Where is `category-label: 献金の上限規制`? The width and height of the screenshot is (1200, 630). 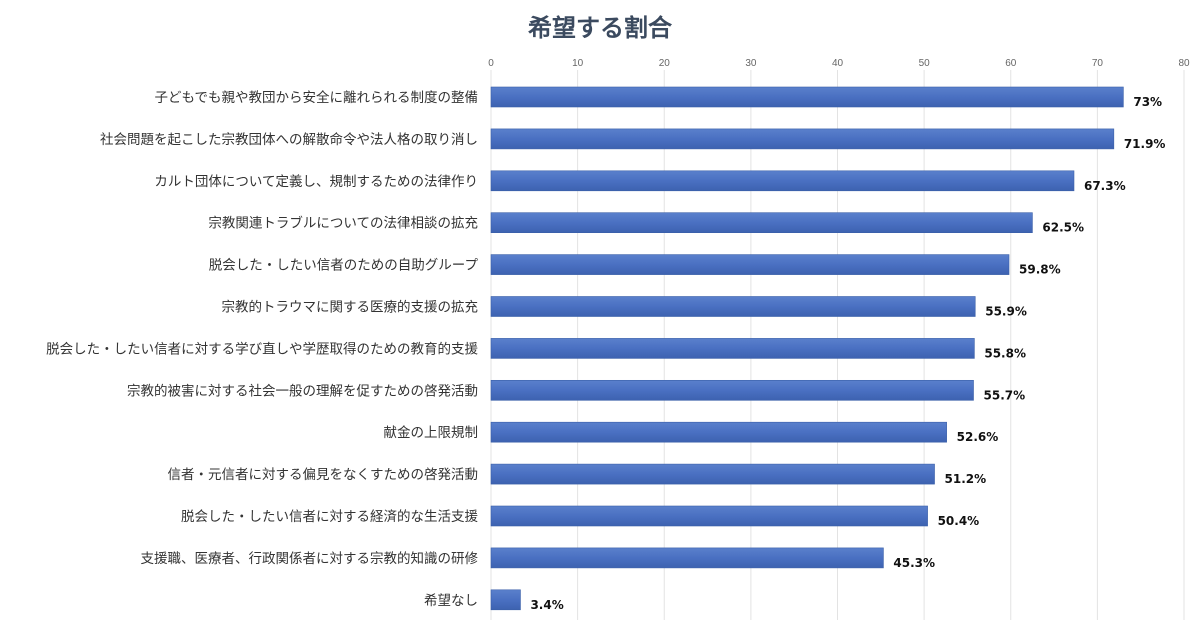 category-label: 献金の上限規制 is located at coordinates (431, 433).